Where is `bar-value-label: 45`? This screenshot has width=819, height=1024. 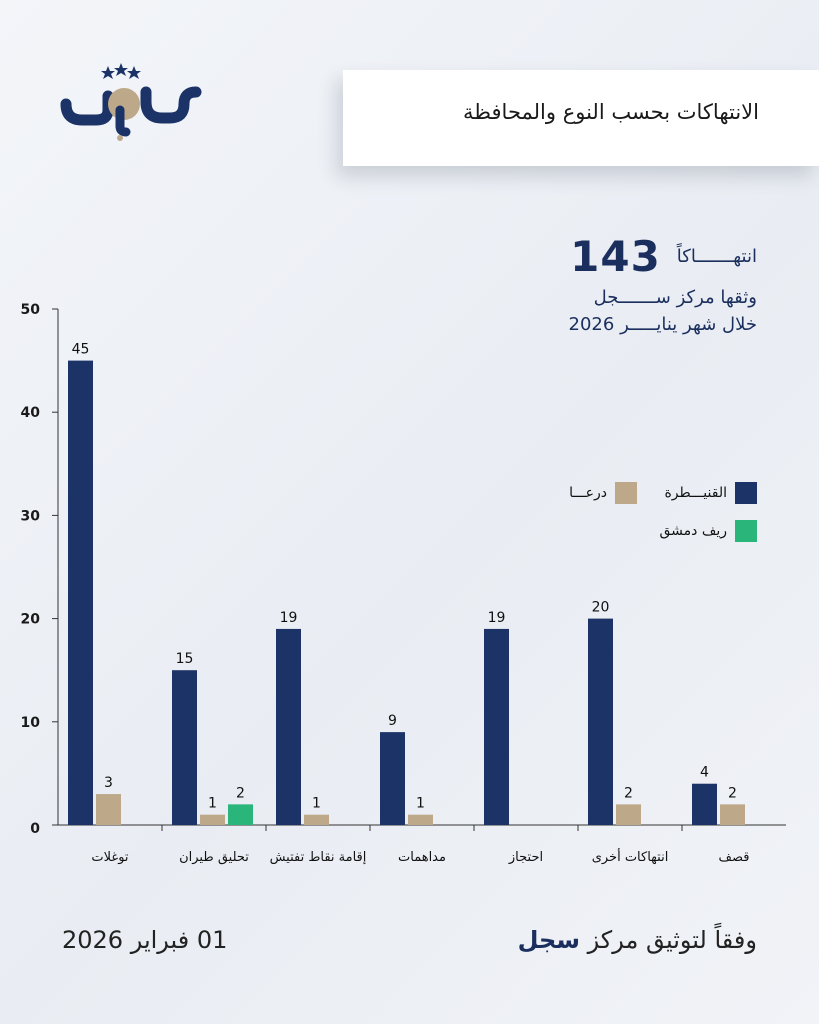
bar-value-label: 45 is located at coordinates (81, 350).